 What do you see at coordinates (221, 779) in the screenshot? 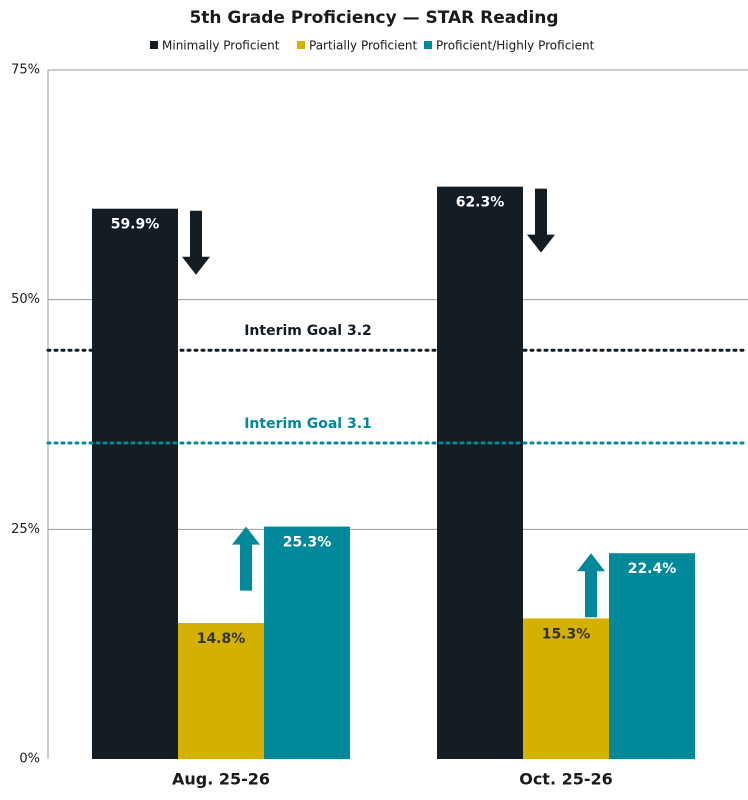
I see `x-tick-label: Aug. 25-26` at bounding box center [221, 779].